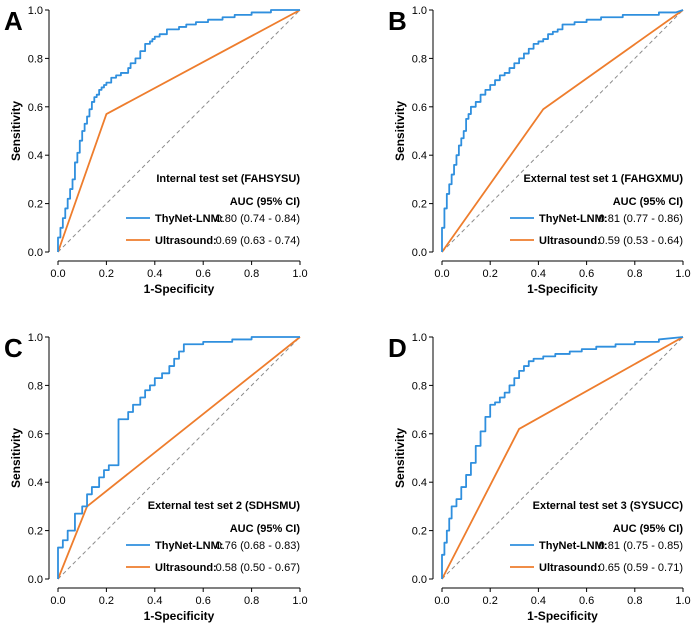 Image resolution: width=694 pixels, height=624 pixels. What do you see at coordinates (641, 546) in the screenshot?
I see `legend-entry-value: 0.81 (0.75 - 0.85)` at bounding box center [641, 546].